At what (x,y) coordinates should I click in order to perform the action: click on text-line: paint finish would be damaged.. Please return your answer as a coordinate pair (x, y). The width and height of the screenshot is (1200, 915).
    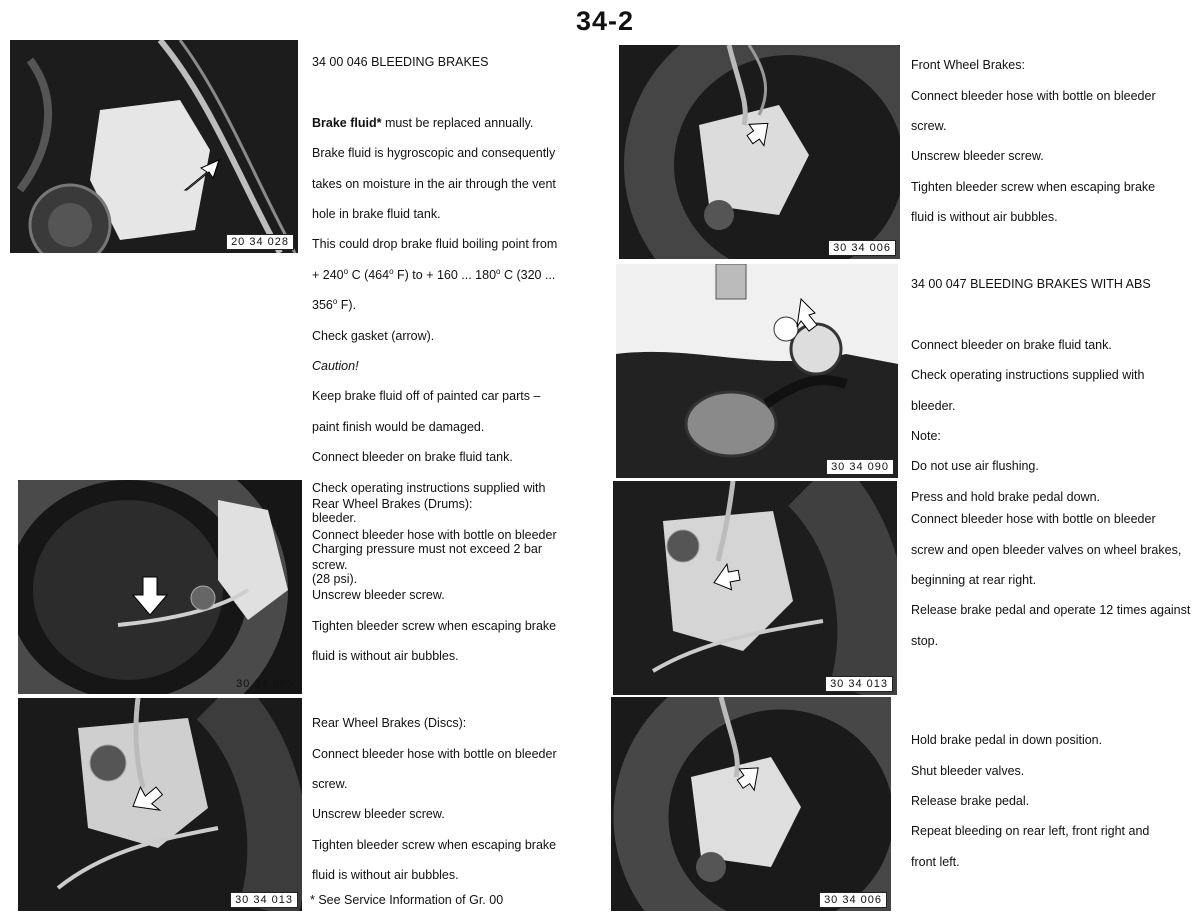
    Looking at the image, I should click on (398, 426).